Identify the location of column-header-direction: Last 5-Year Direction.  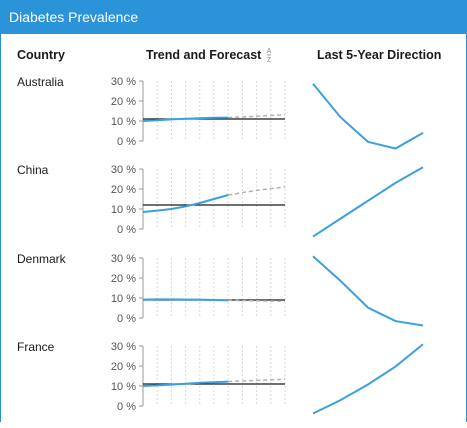
(379, 55).